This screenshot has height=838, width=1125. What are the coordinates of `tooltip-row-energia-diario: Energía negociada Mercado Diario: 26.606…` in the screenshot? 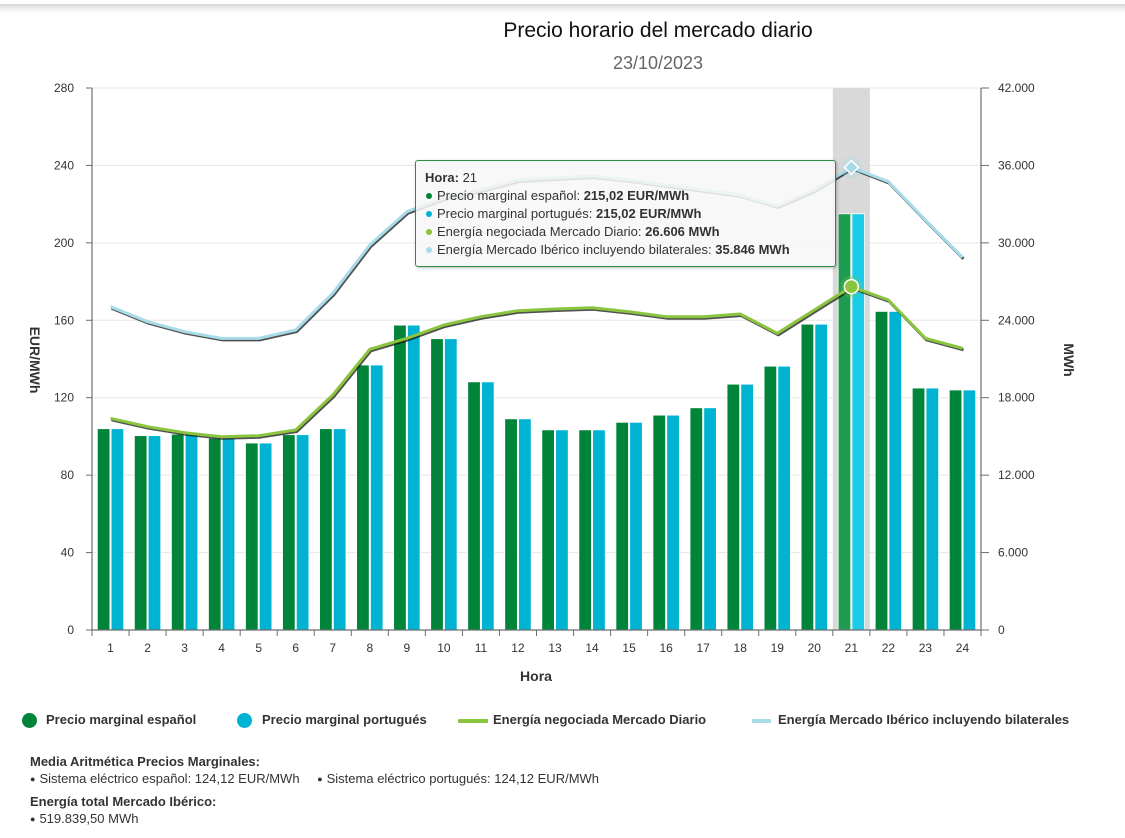 It's located at (630, 232).